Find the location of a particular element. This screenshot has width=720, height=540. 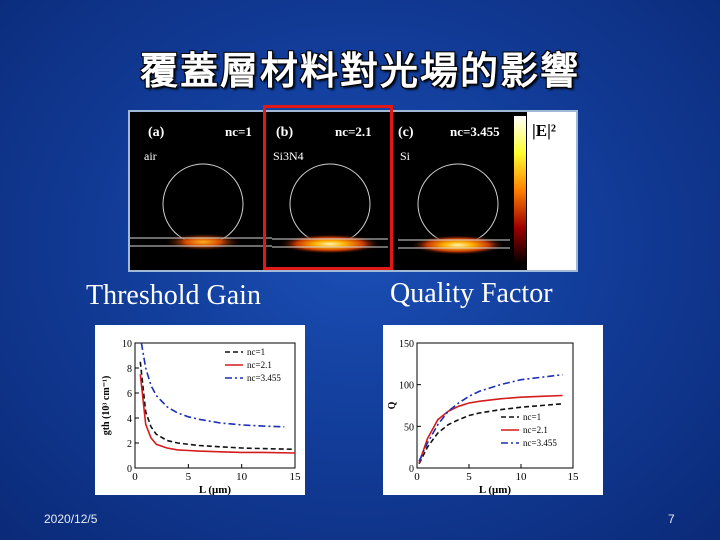

page-number: 7 is located at coordinates (671, 519).